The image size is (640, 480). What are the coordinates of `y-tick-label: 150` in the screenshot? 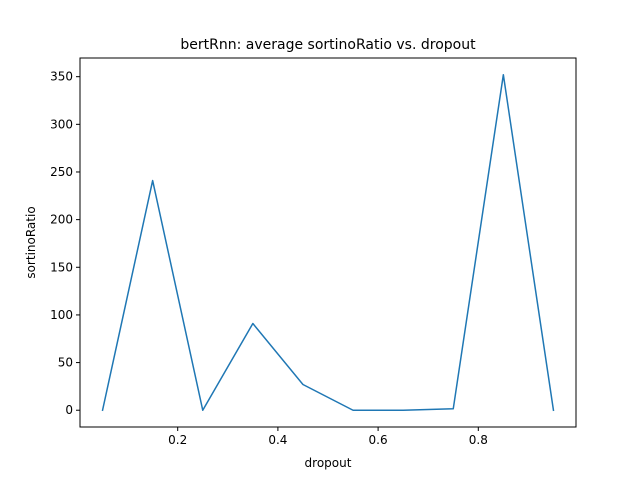 It's located at (61, 267).